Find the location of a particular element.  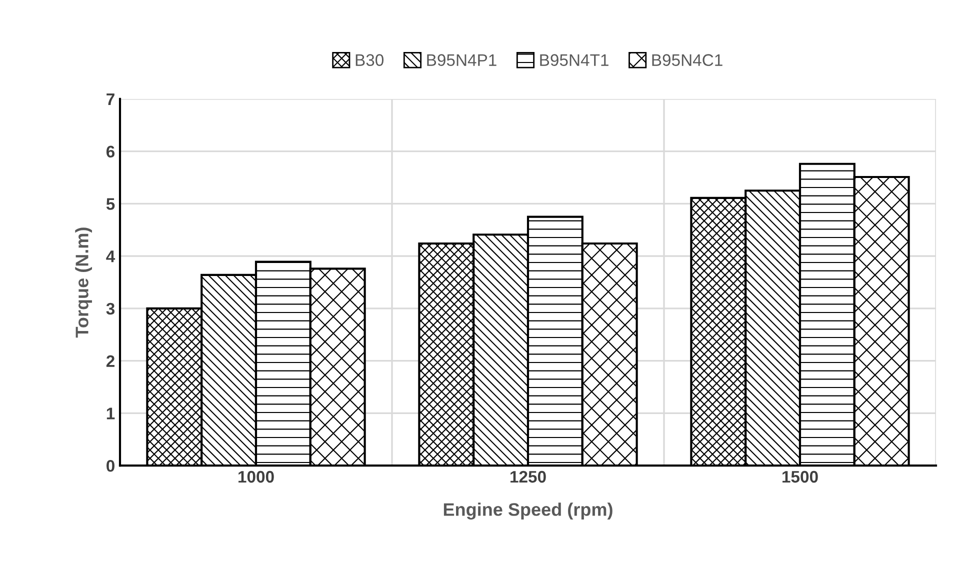

y-tick-label: 7 is located at coordinates (110, 99).